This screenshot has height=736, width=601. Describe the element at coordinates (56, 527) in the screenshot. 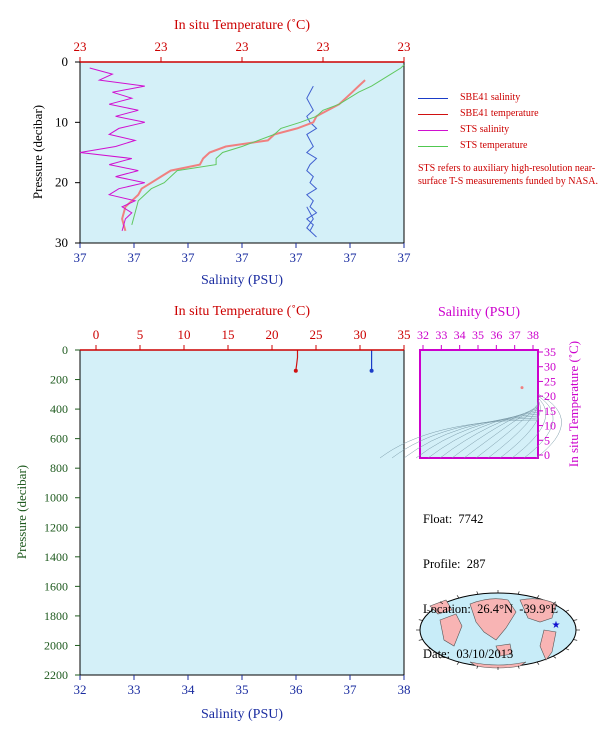

I see `bottom-pressure-tick-label: 1200` at that location.